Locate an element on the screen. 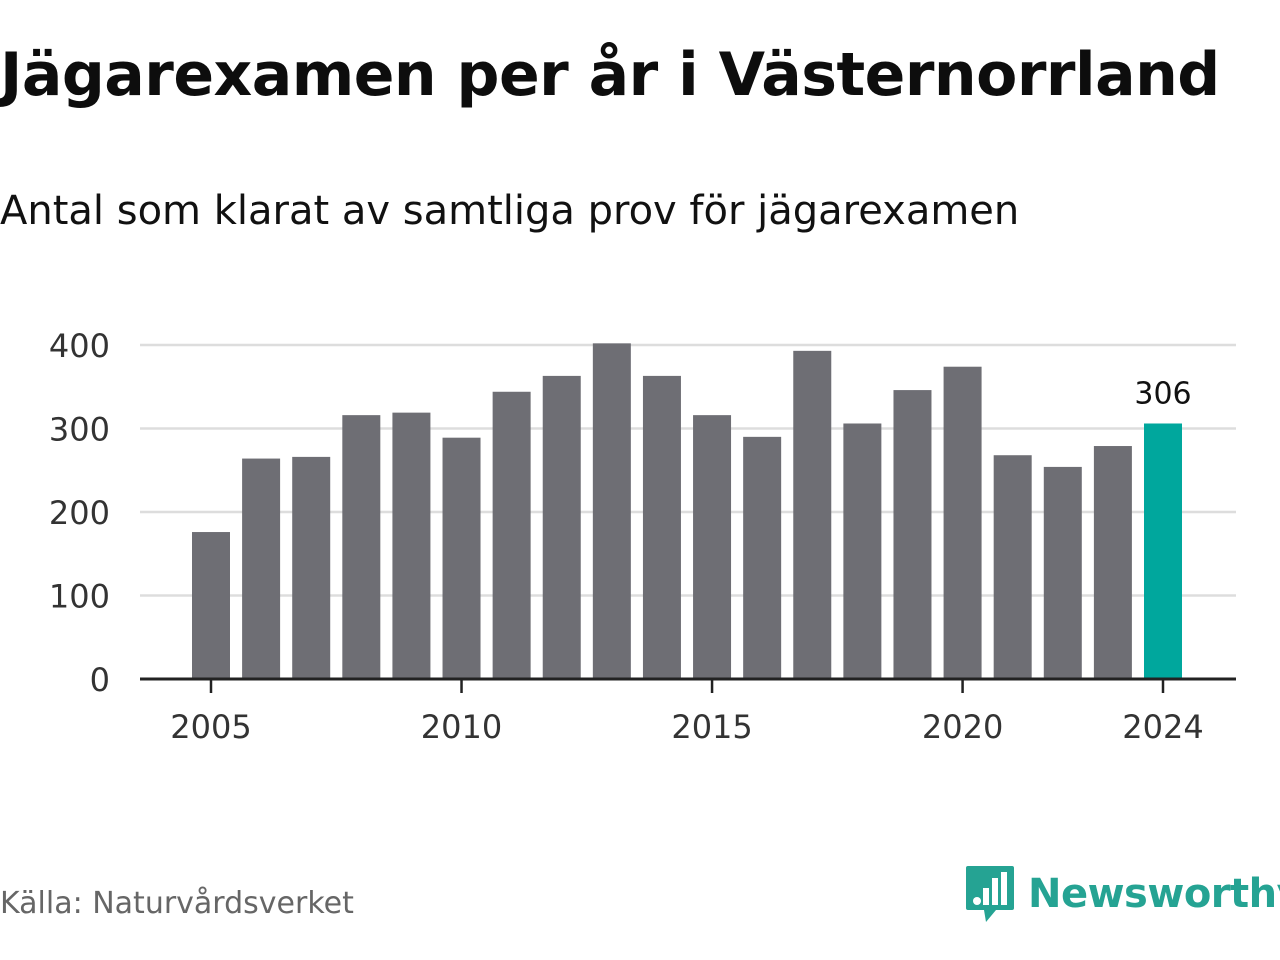 This screenshot has width=1280, height=960. y-tick-label: 100 is located at coordinates (79, 597).